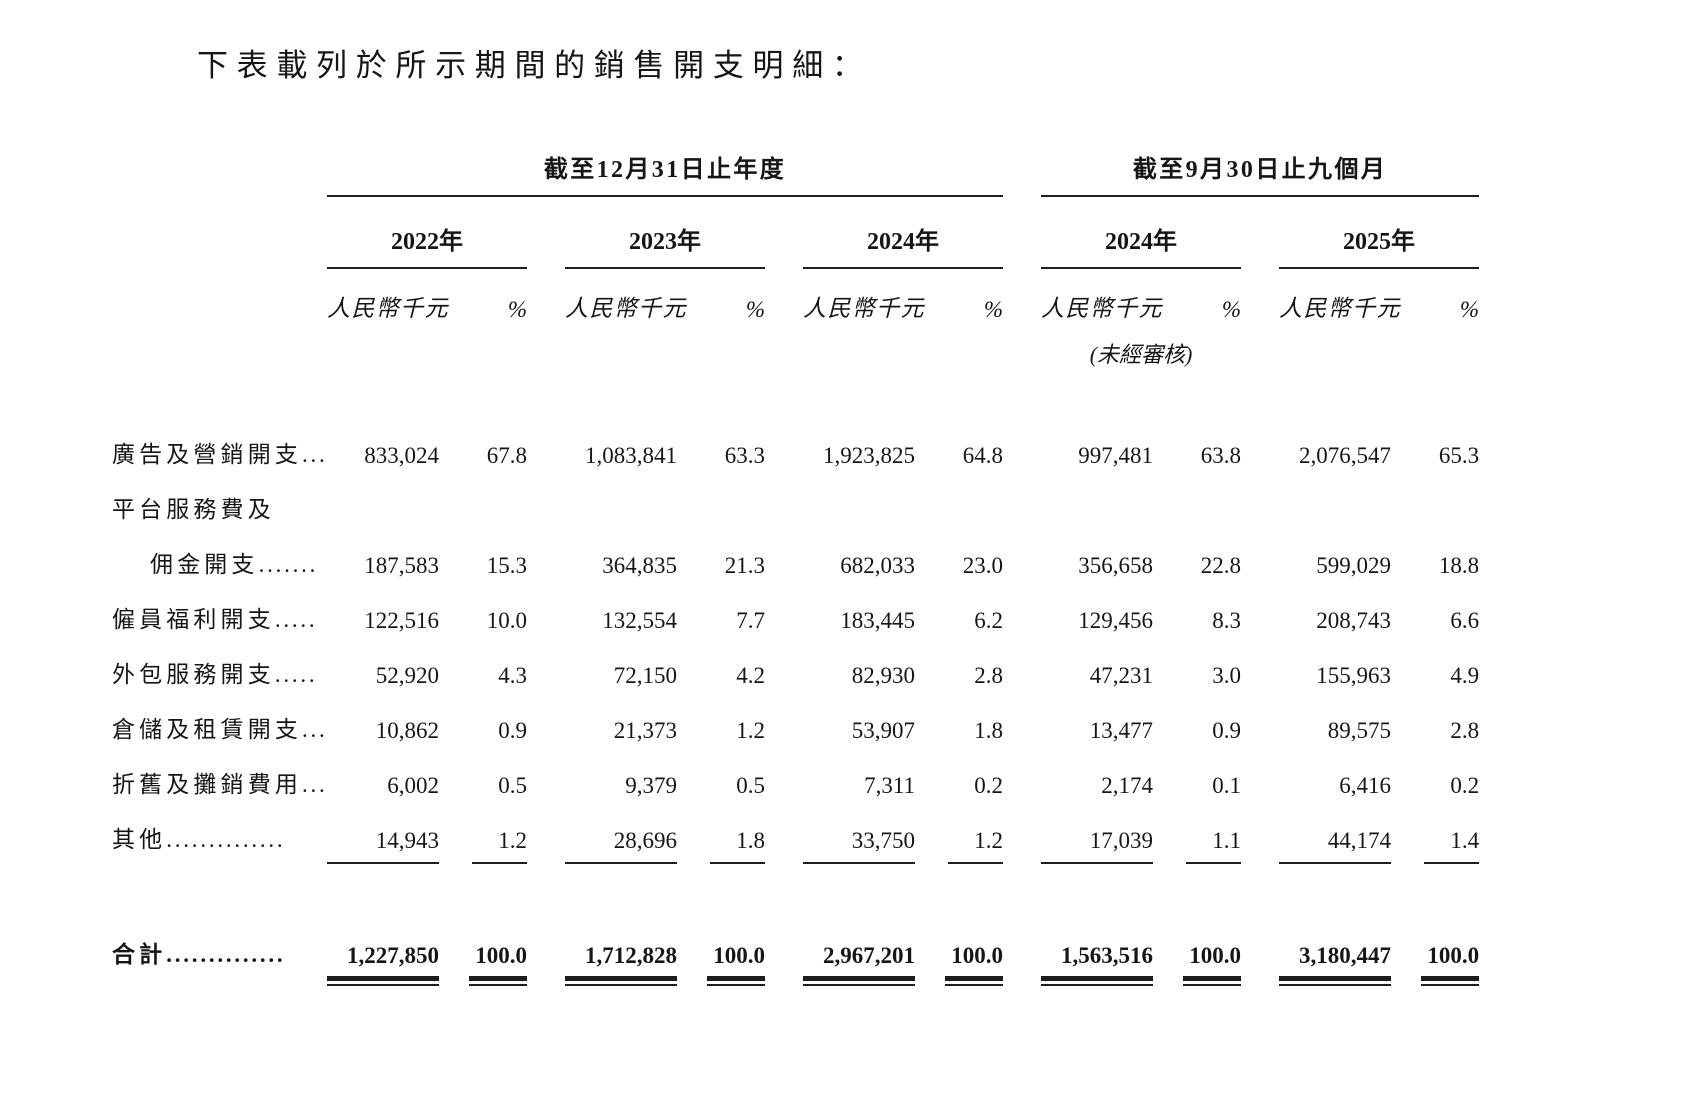 The image size is (1686, 1120). I want to click on percent-cell: 1.2, so click(959, 840).